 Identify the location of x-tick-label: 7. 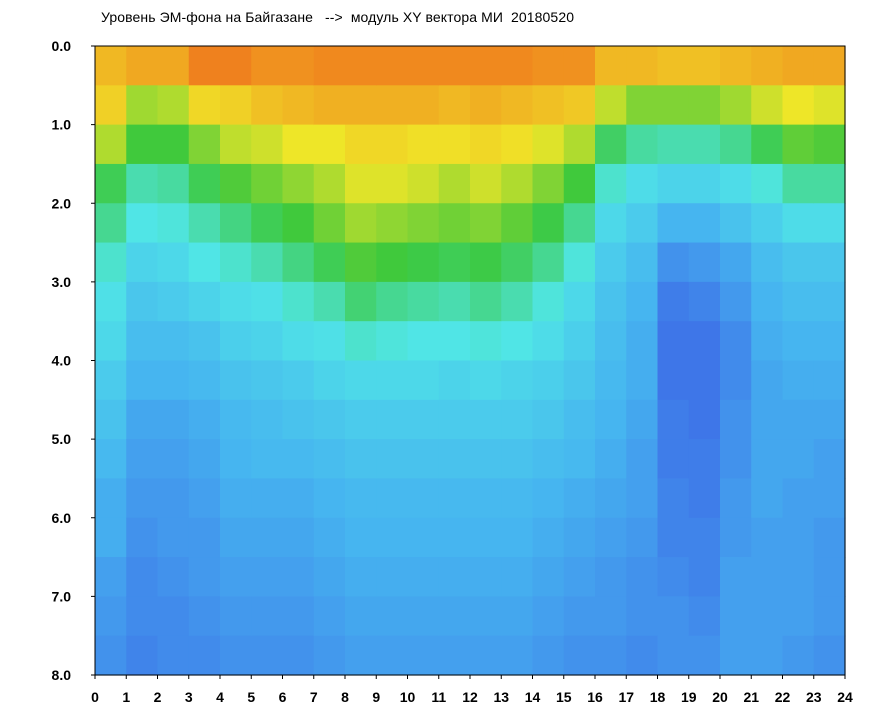
(314, 697).